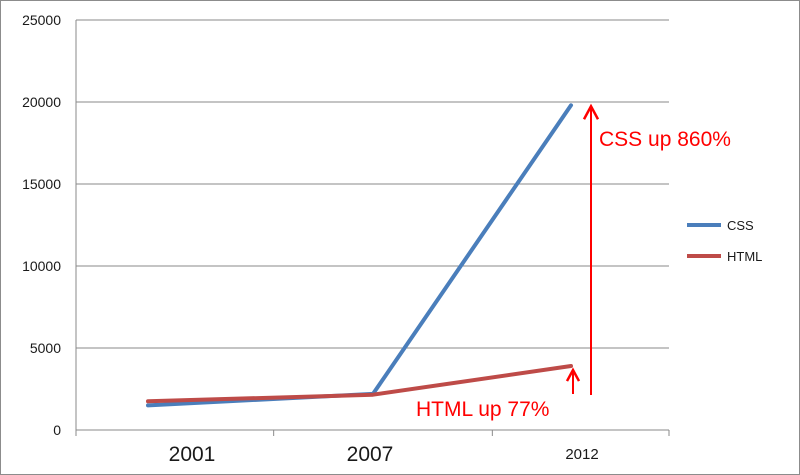 This screenshot has width=800, height=475. Describe the element at coordinates (665, 139) in the screenshot. I see `css-annotation-label: CSS up 860%` at that location.